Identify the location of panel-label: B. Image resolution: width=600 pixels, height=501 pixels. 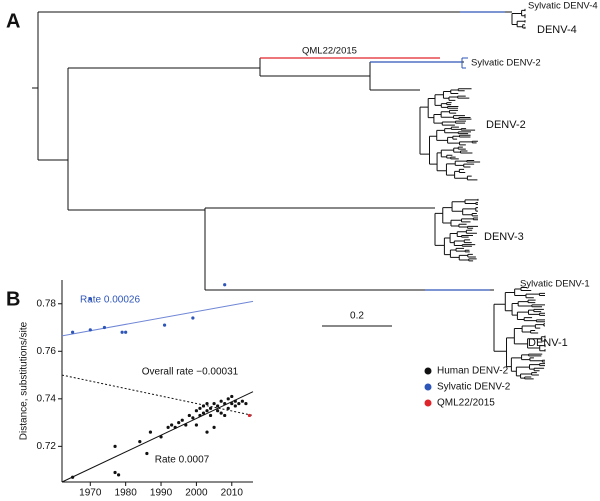
(13, 299).